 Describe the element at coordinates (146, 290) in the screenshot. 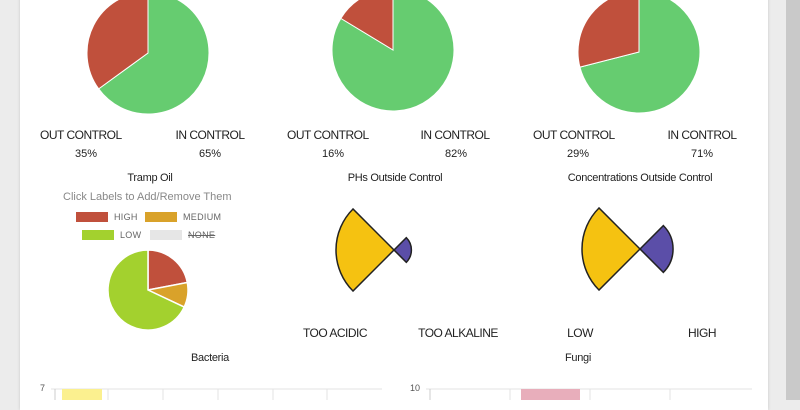

I see `tramp-oil-slice-low` at that location.